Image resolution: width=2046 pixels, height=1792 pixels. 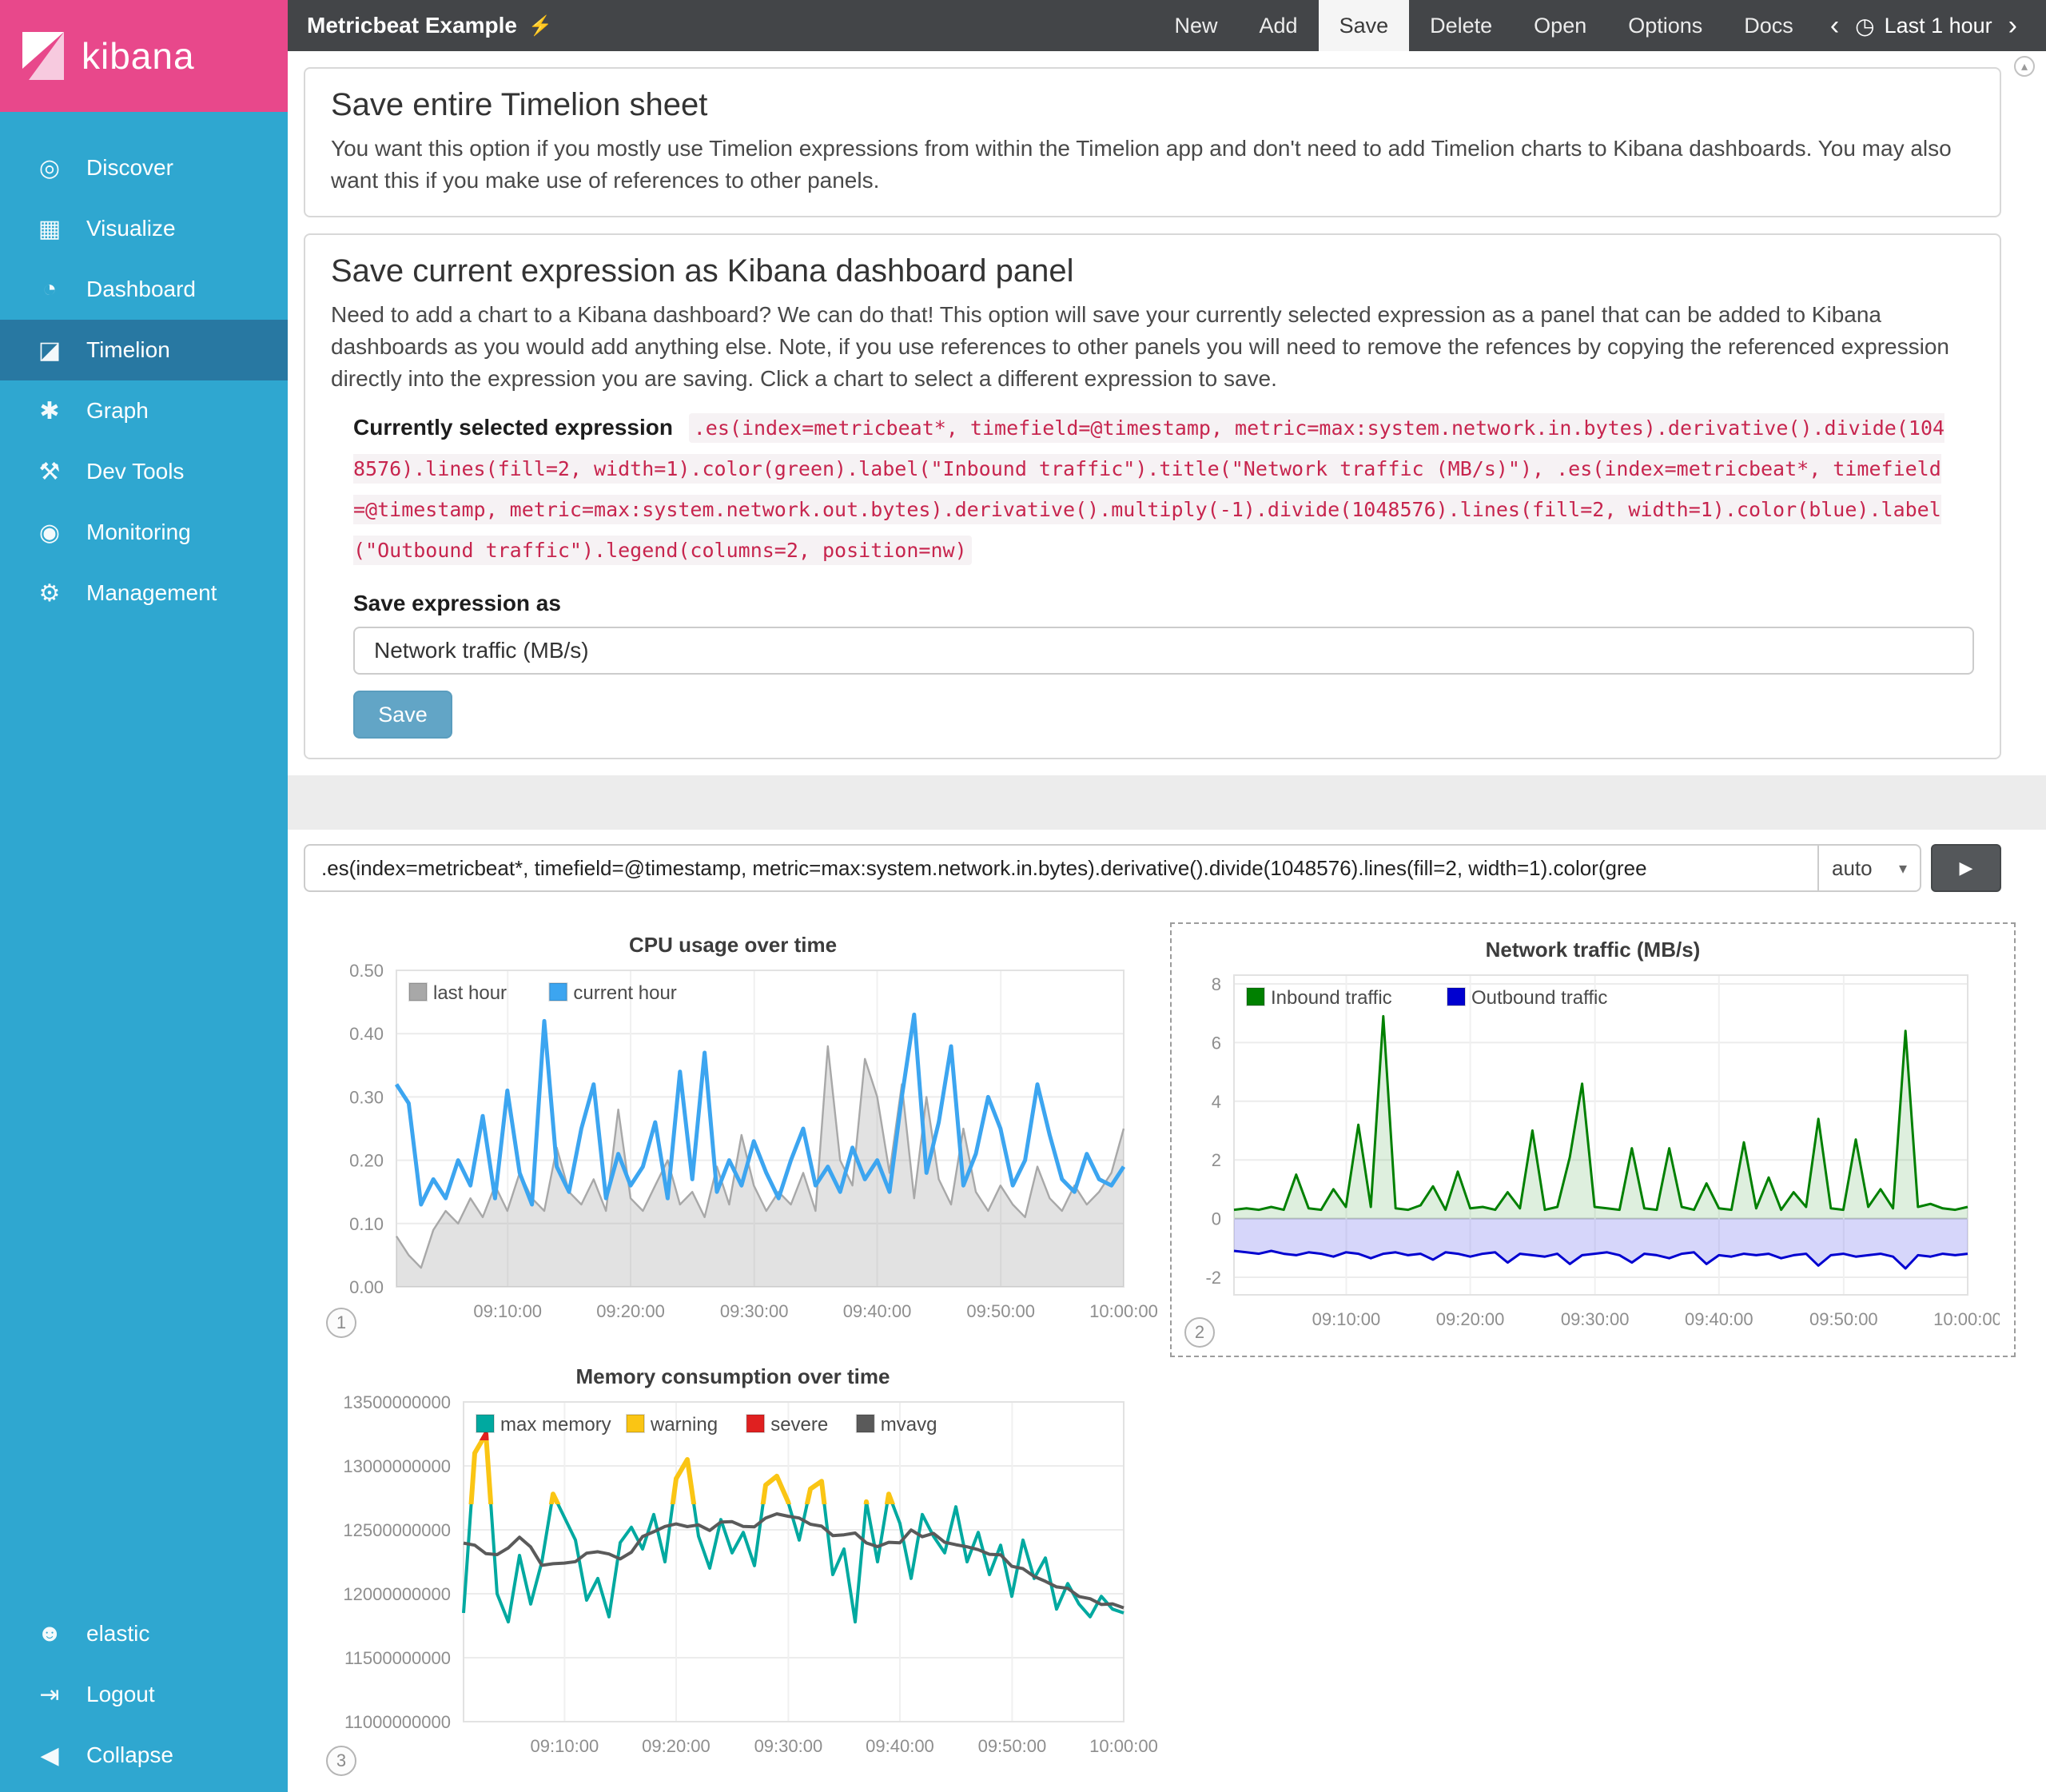 What do you see at coordinates (1278, 25) in the screenshot?
I see `menu-item-add: Add` at bounding box center [1278, 25].